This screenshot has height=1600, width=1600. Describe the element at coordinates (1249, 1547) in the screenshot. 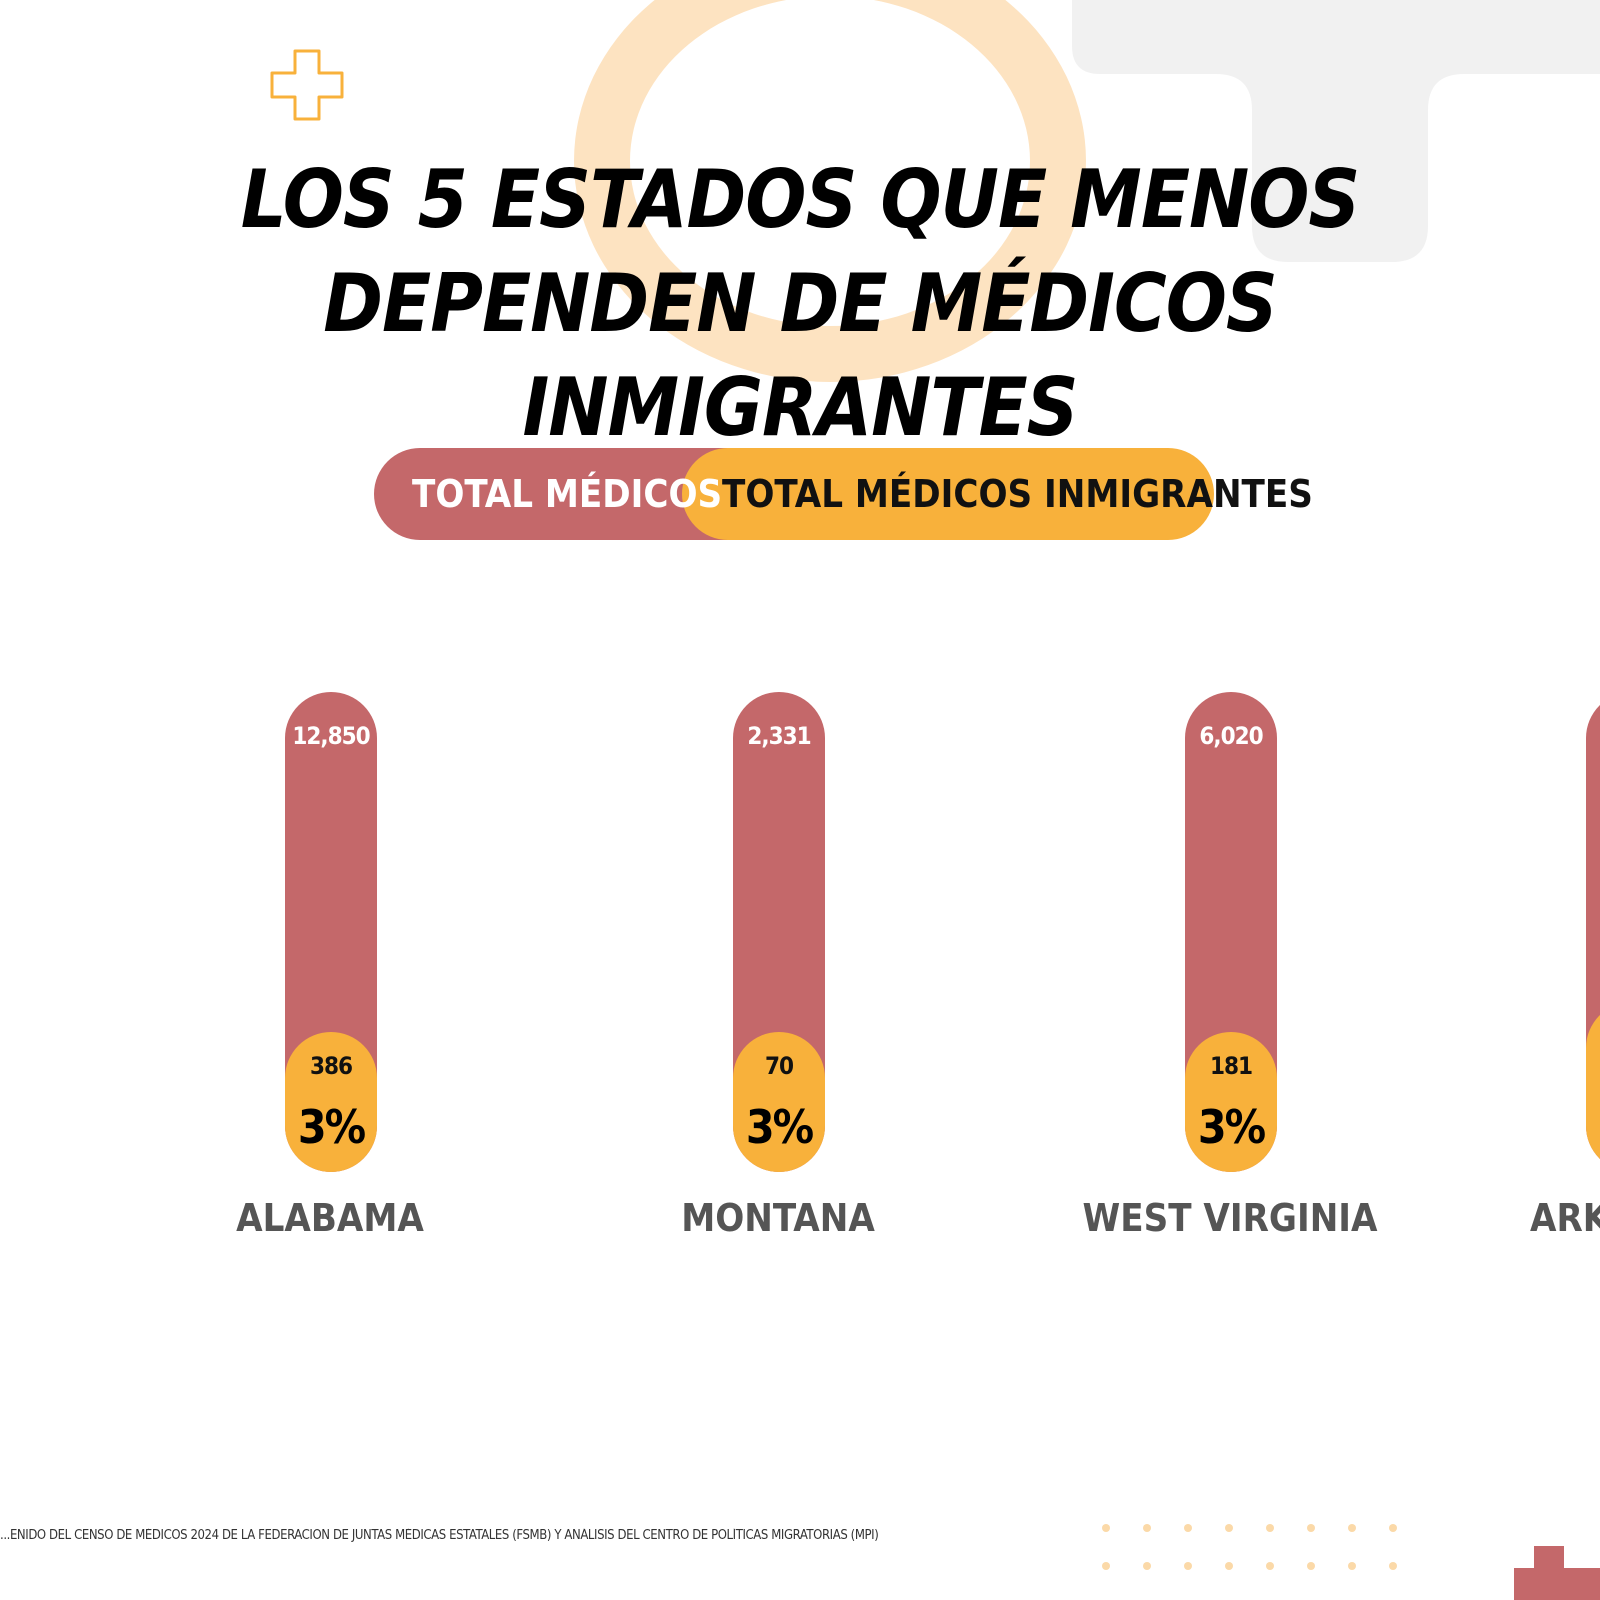

I see `decorative-dots` at that location.